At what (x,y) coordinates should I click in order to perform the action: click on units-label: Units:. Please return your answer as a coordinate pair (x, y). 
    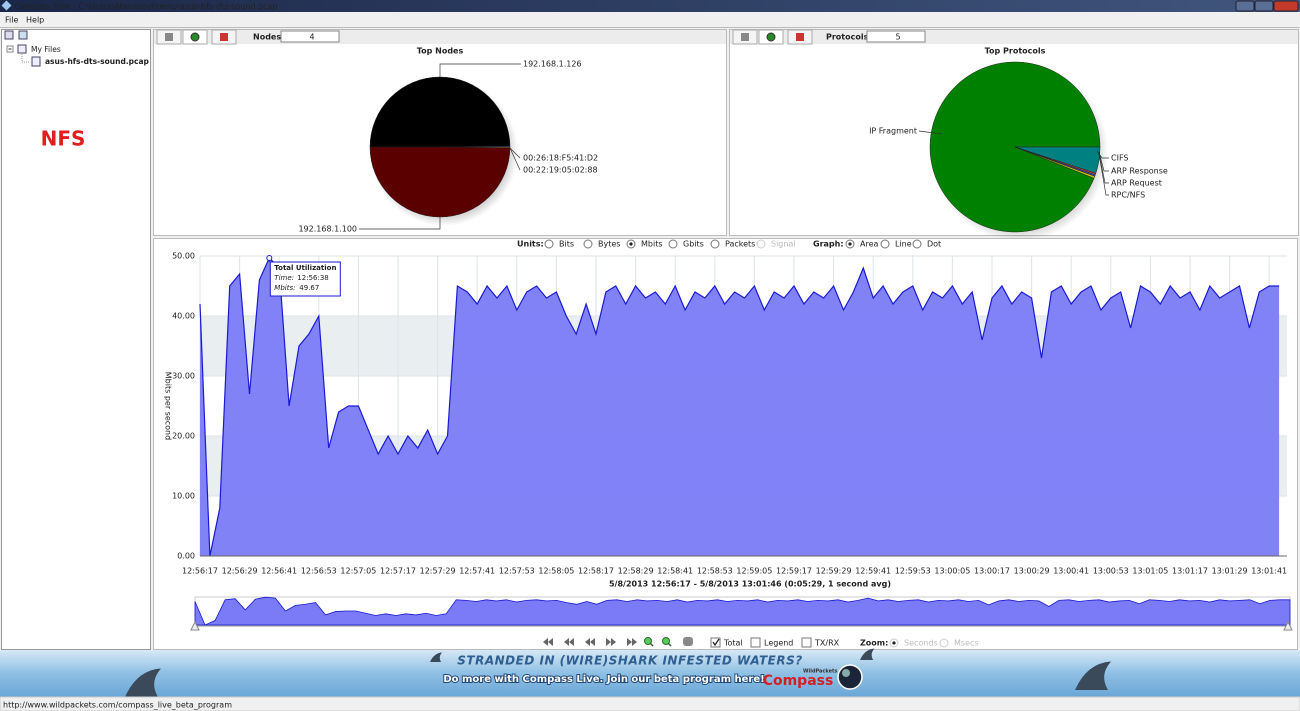
    Looking at the image, I should click on (530, 244).